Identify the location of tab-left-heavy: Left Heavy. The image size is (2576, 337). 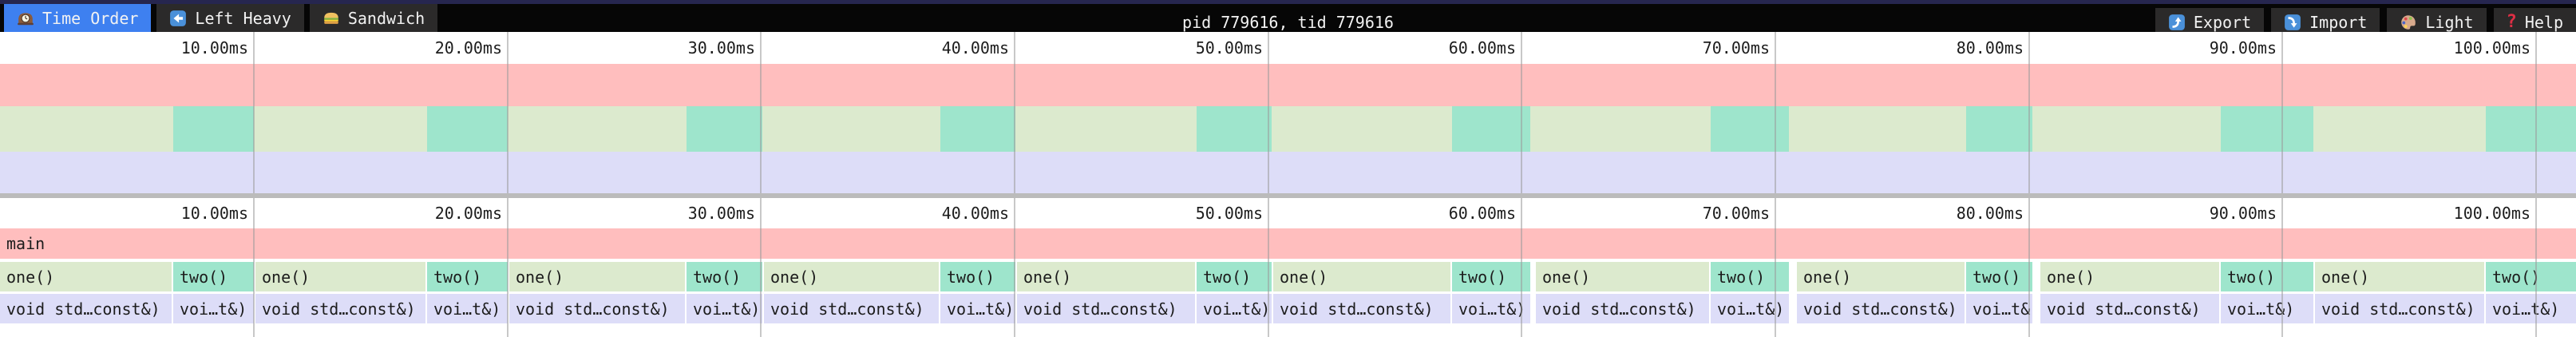
(230, 18).